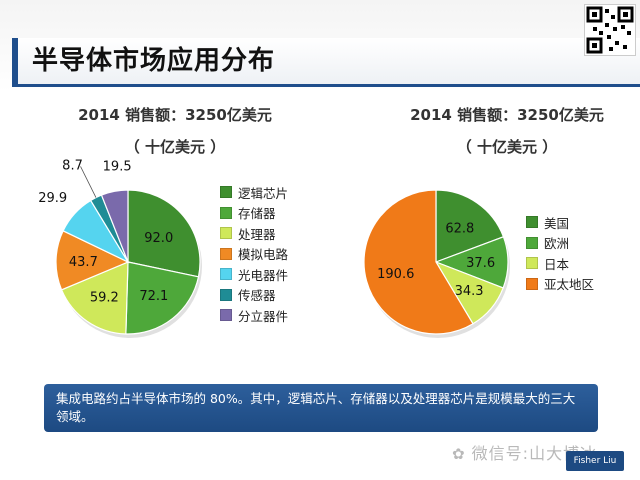  I want to click on legend-label-5: 传感器, so click(257, 296).